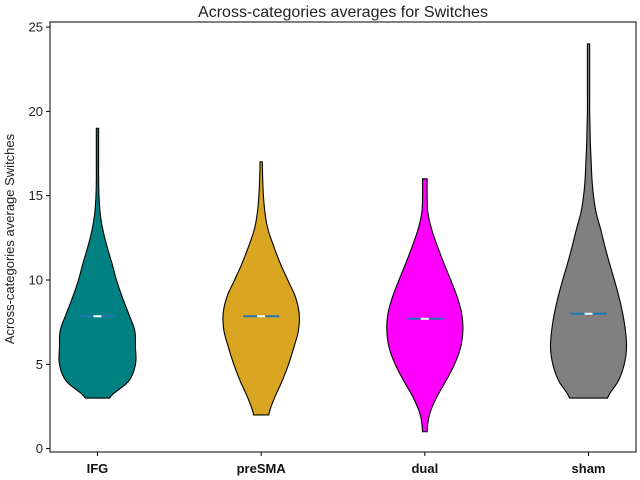  Describe the element at coordinates (36, 111) in the screenshot. I see `y-tick-label: 20` at that location.